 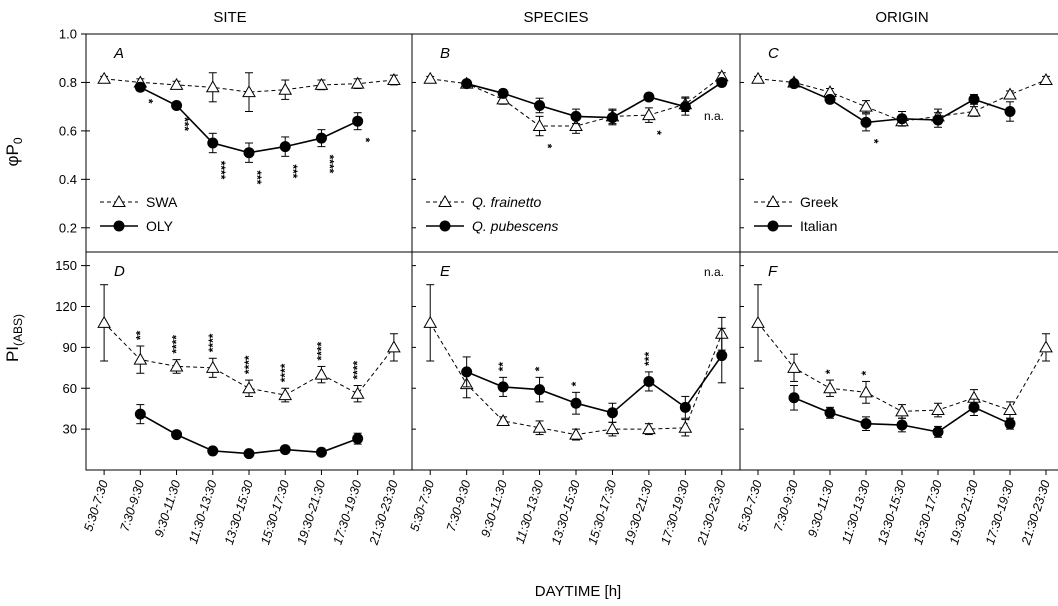 I want to click on y-axis-label-bottom: PI(ABS), so click(x=14, y=338).